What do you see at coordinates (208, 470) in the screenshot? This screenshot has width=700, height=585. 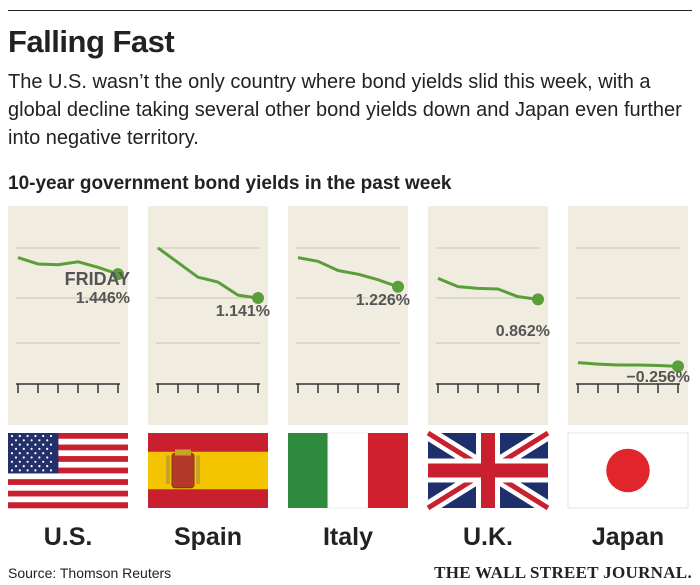 I see `spain-flag-icon` at bounding box center [208, 470].